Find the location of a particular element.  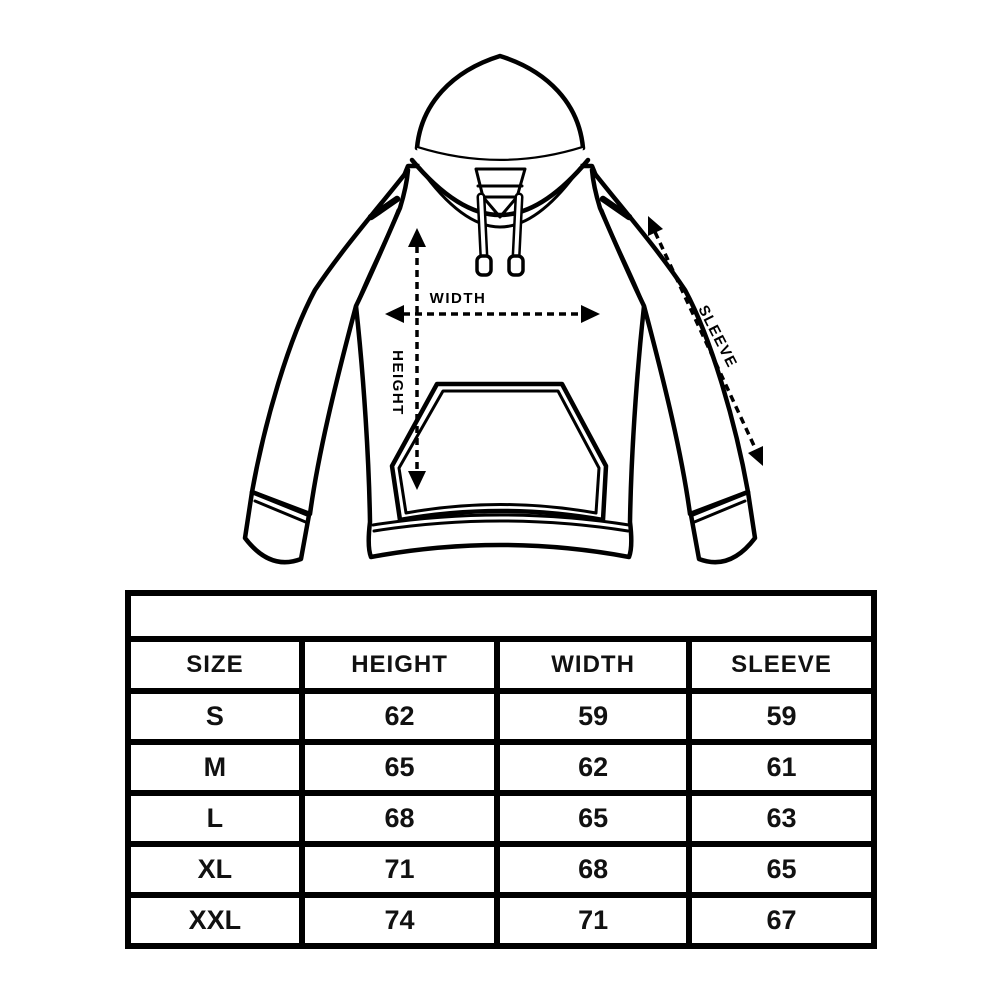

cell-xxl-width: 71 is located at coordinates (593, 920).